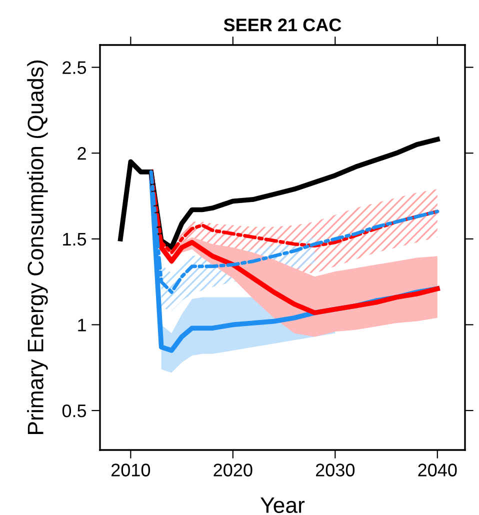  I want to click on y-tick-label: 1, so click(82, 325).